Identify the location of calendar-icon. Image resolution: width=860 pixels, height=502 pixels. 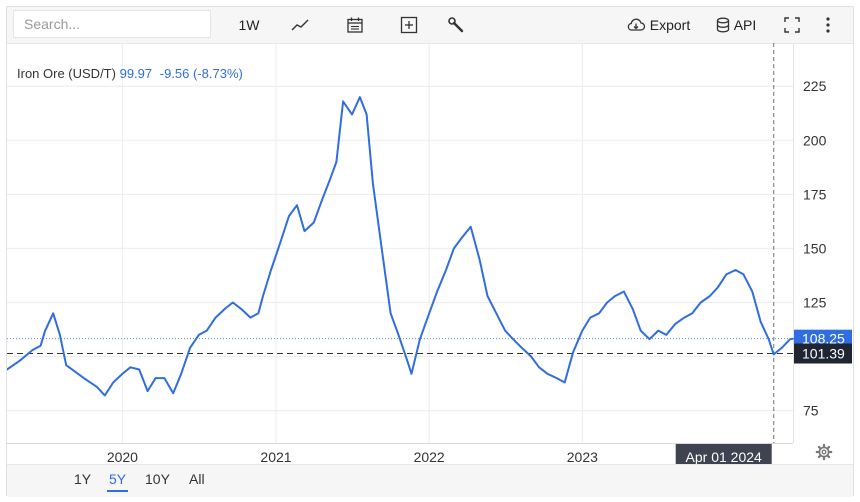
(355, 25).